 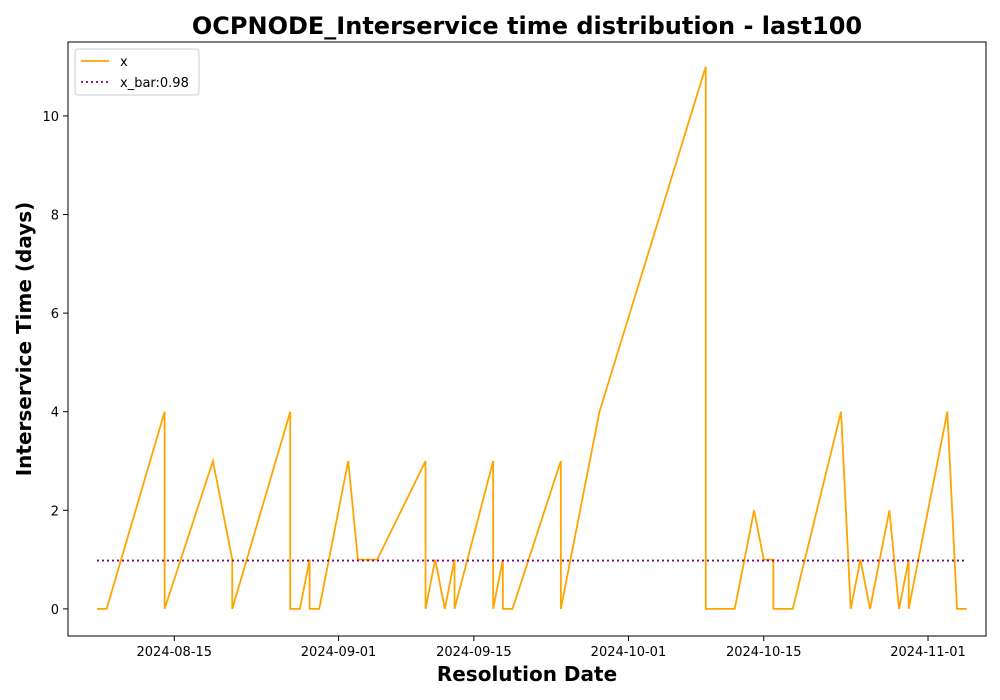 I want to click on x-tick-label: 2024-10-01, so click(x=629, y=652).